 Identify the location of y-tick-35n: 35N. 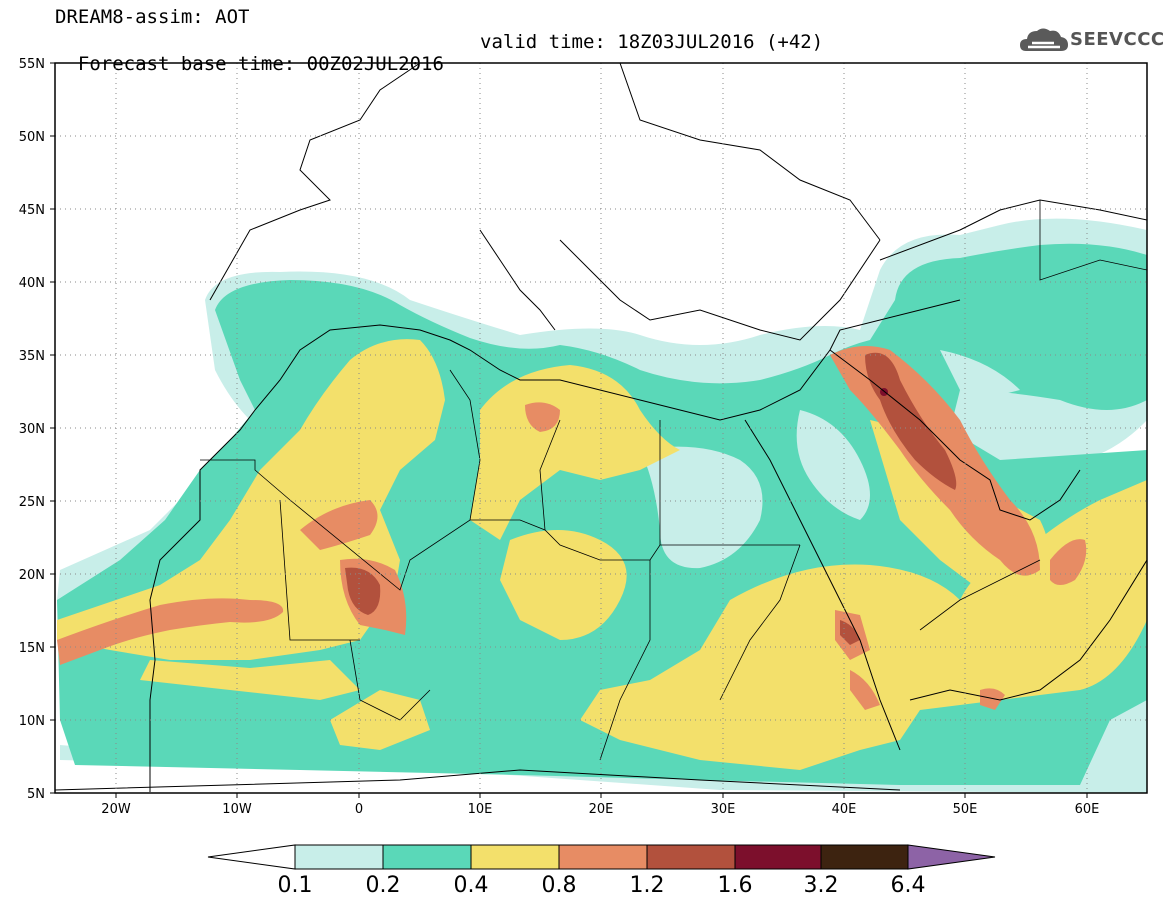
(32, 356).